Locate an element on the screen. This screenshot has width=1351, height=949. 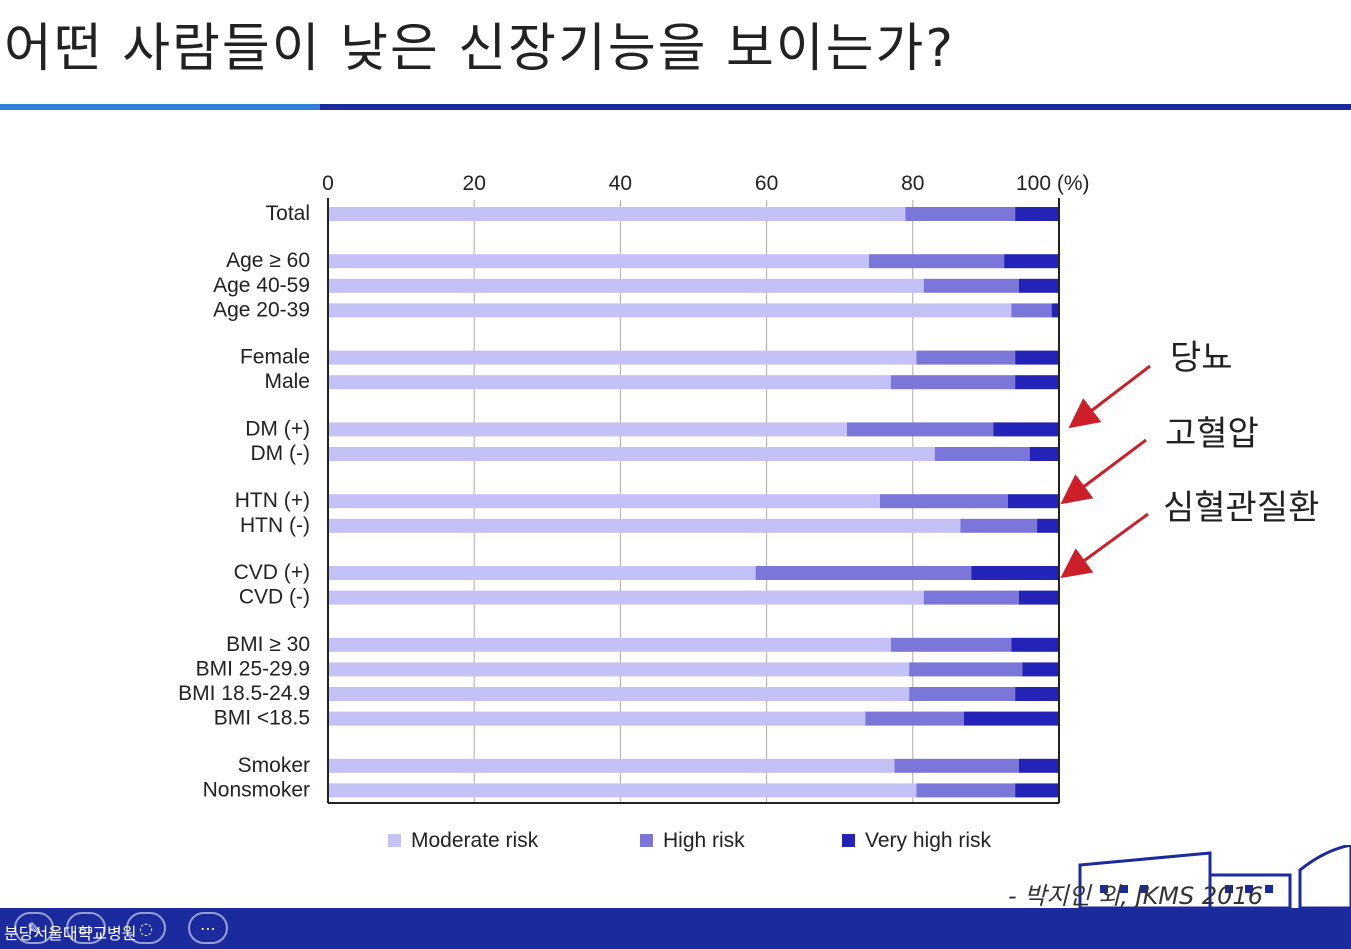
annotation-cardiovascular: 심혈관질환 is located at coordinates (1241, 508).